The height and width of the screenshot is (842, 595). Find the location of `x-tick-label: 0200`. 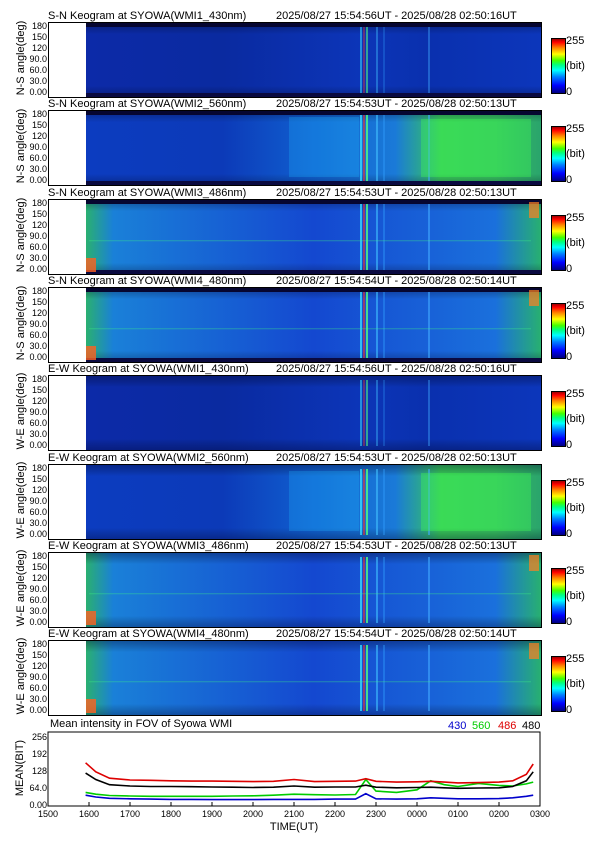

x-tick-label: 0200 is located at coordinates (499, 814).